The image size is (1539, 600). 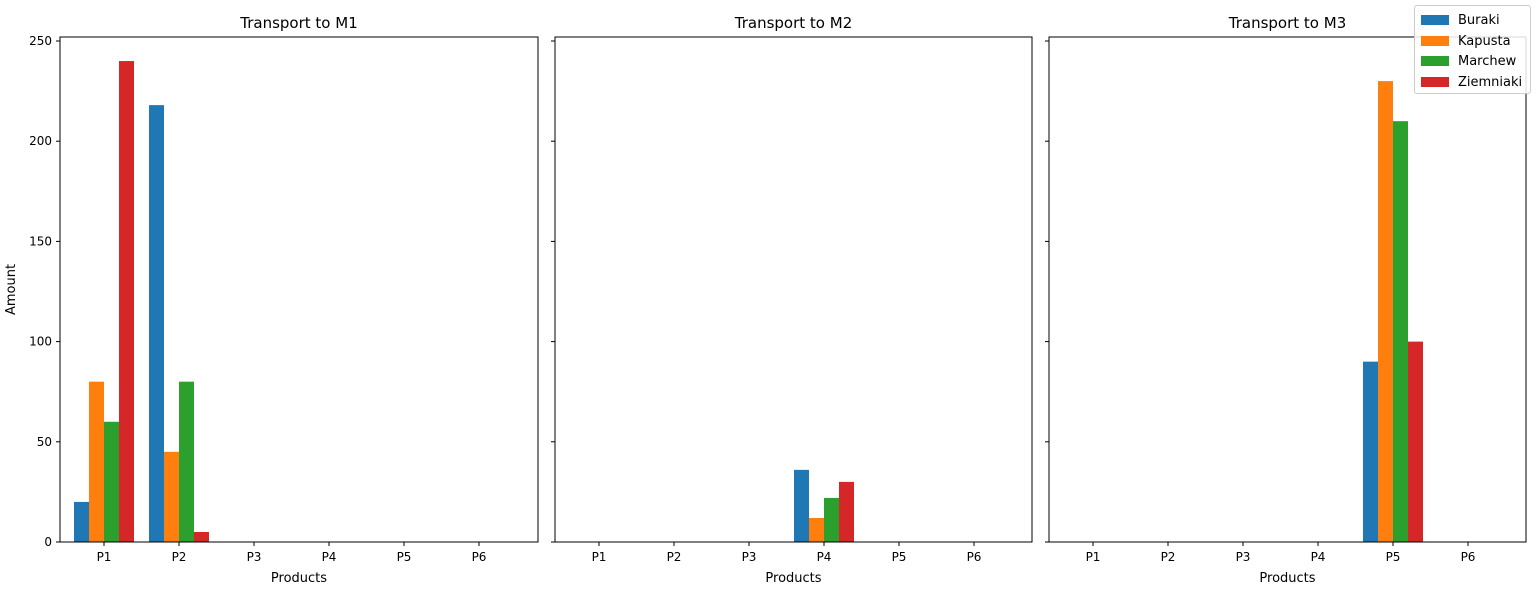 What do you see at coordinates (749, 557) in the screenshot?
I see `panel-2-xtick-label-p3: P3` at bounding box center [749, 557].